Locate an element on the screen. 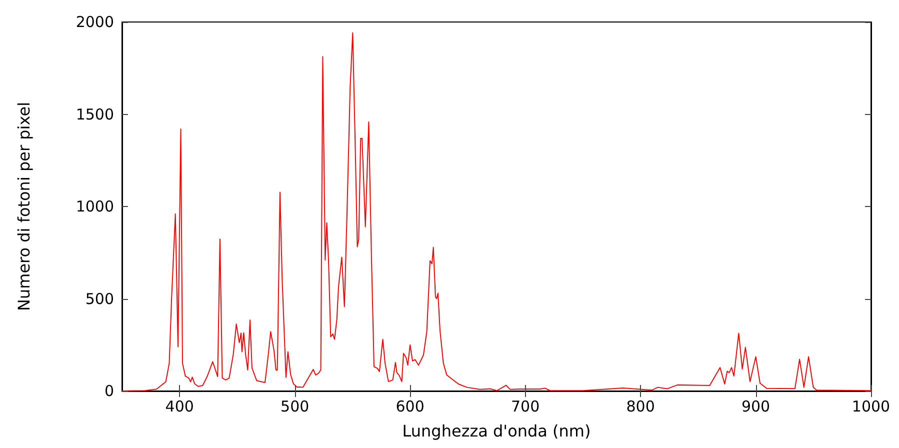  y-tick-label: 1500 is located at coordinates (95, 114).